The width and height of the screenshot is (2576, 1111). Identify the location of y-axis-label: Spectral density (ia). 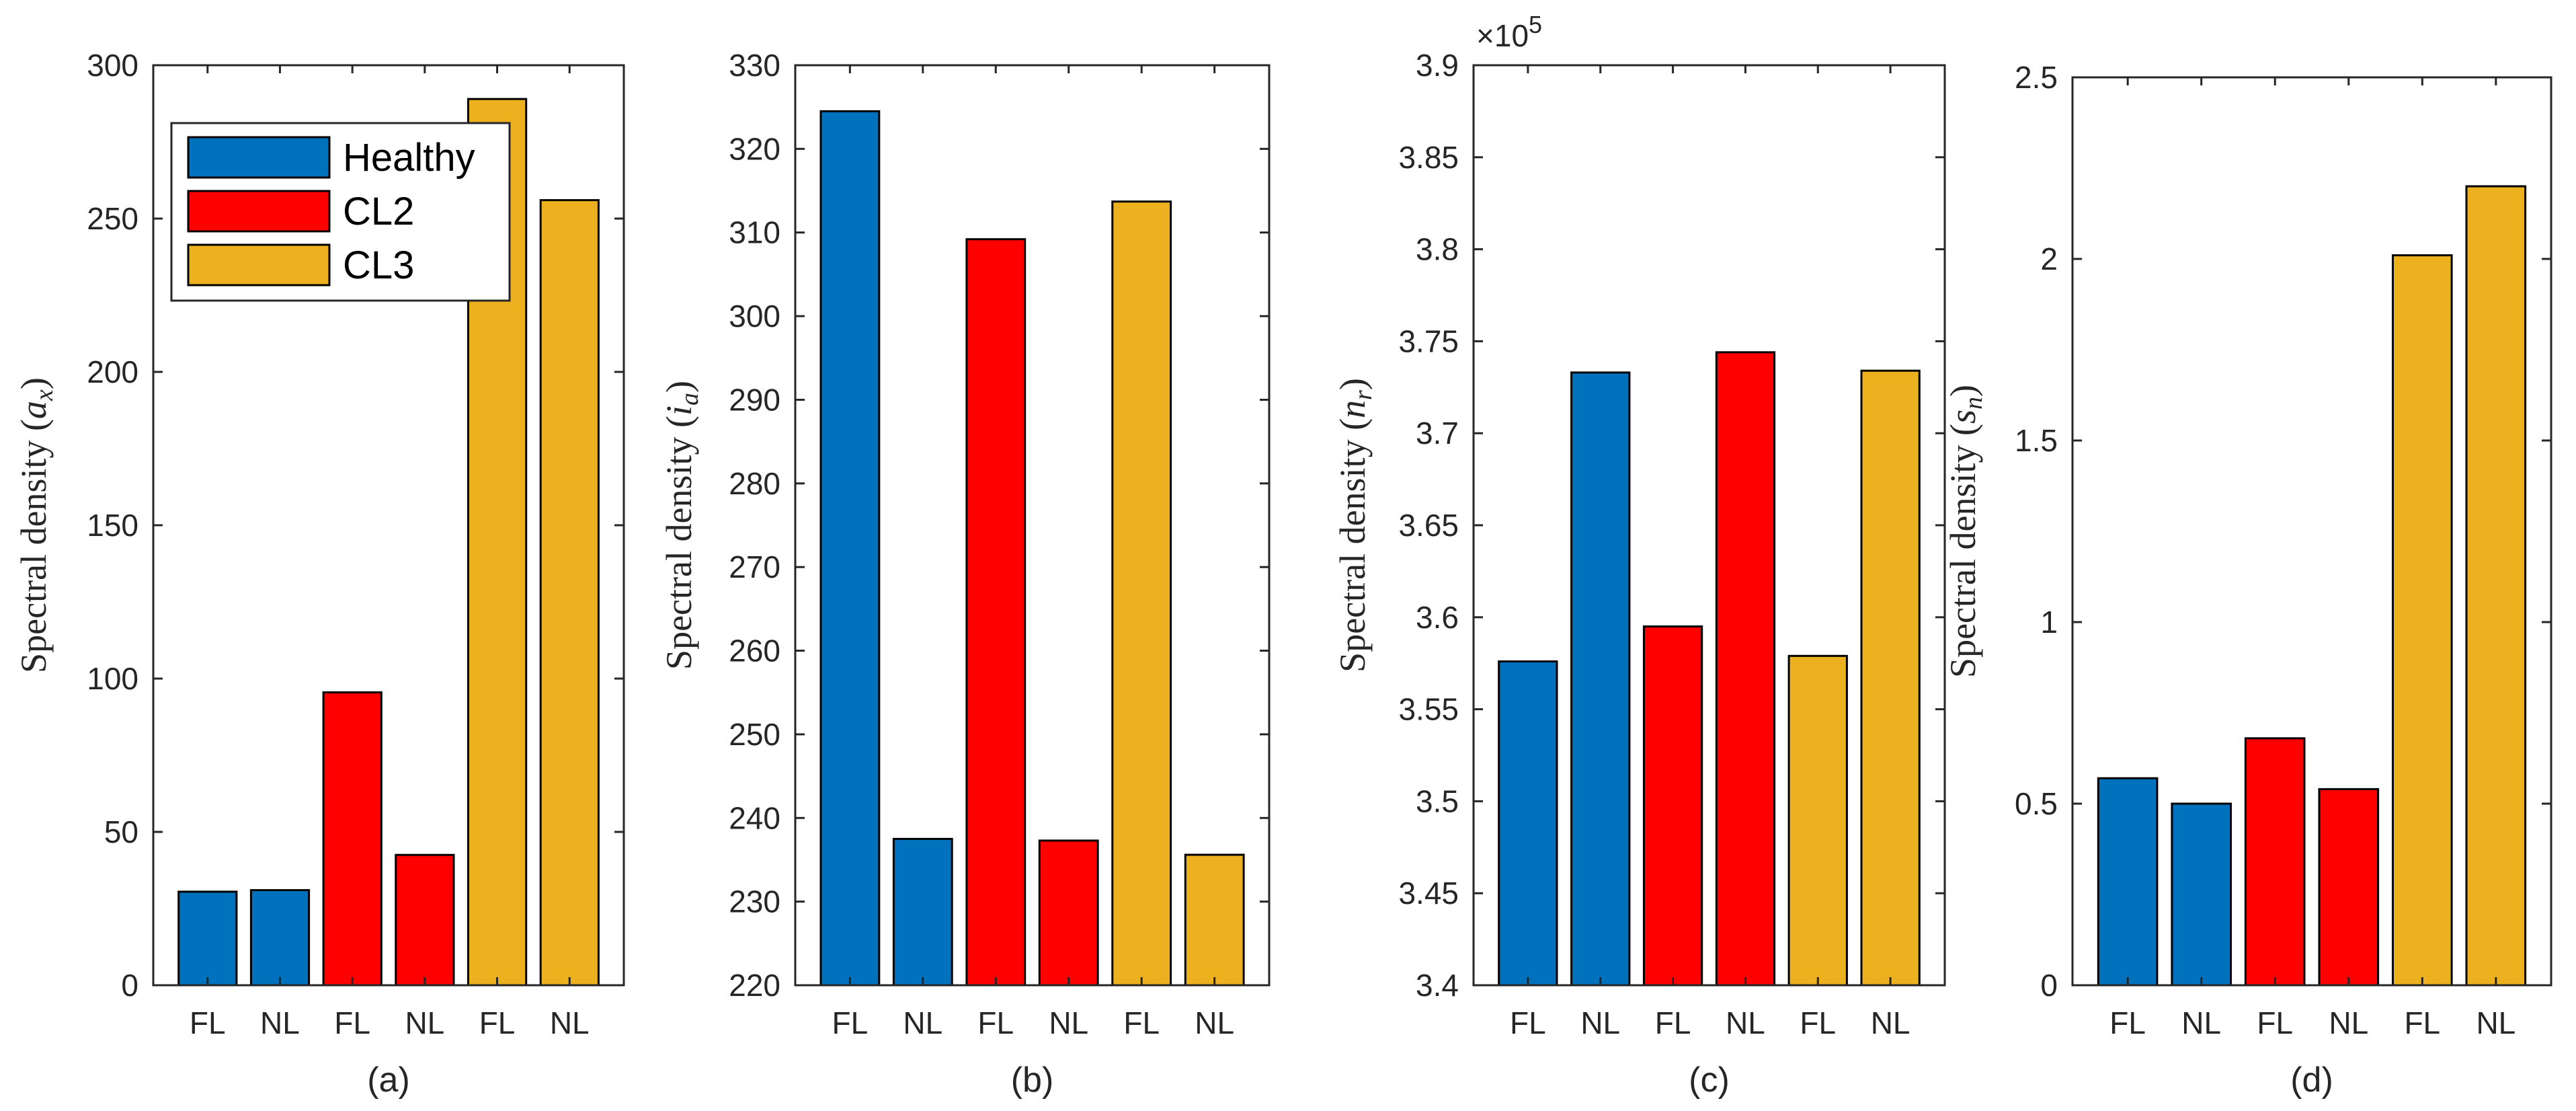
(681, 525).